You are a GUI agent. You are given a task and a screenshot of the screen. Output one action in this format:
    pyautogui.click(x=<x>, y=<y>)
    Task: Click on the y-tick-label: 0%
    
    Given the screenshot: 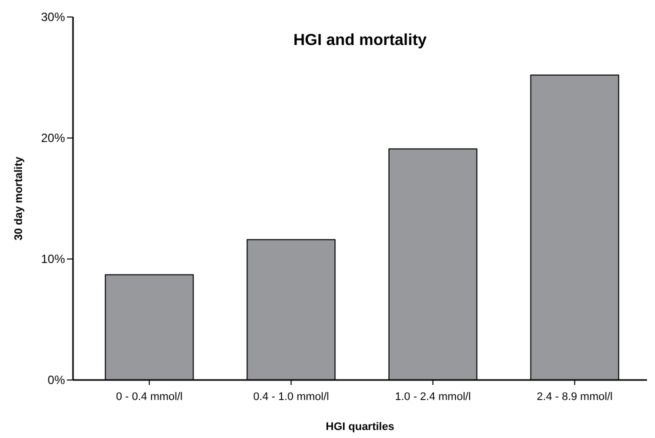 What is the action you would take?
    pyautogui.click(x=57, y=380)
    